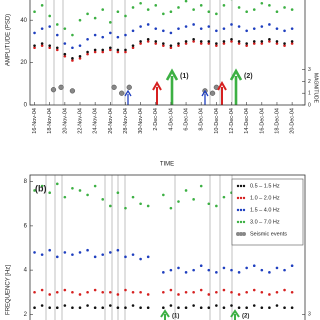 The width and height of the screenshot is (320, 320). Describe the element at coordinates (247, 121) in the screenshot. I see `x-tick-label: 14-Dec-04` at that location.